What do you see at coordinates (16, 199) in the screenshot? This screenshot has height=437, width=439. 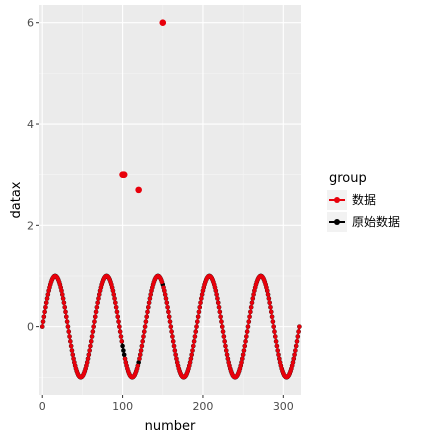 I see `y-axis-title: datax` at bounding box center [16, 199].